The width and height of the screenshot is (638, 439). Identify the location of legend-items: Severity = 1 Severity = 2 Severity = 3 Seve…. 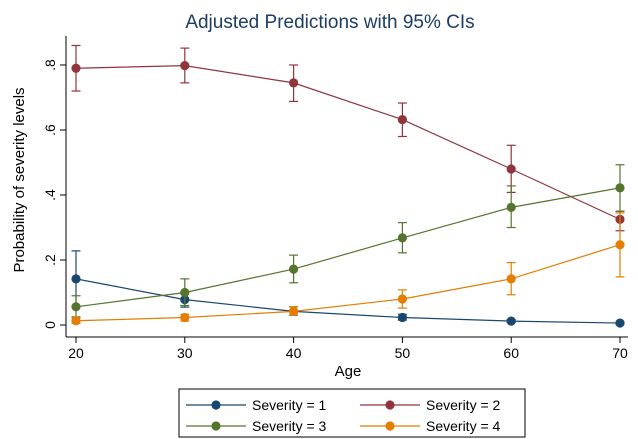
(343, 415).